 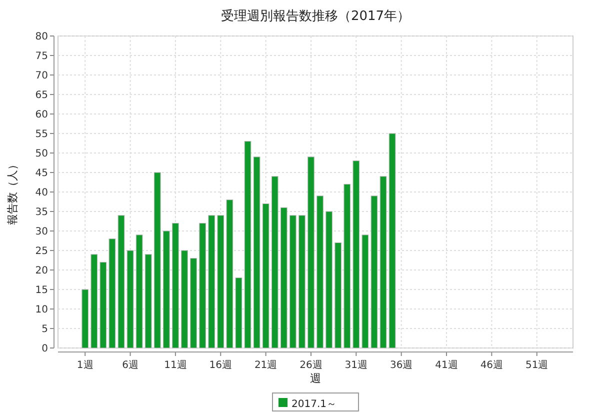 What do you see at coordinates (85, 365) in the screenshot?
I see `x-tick-label: 1週` at bounding box center [85, 365].